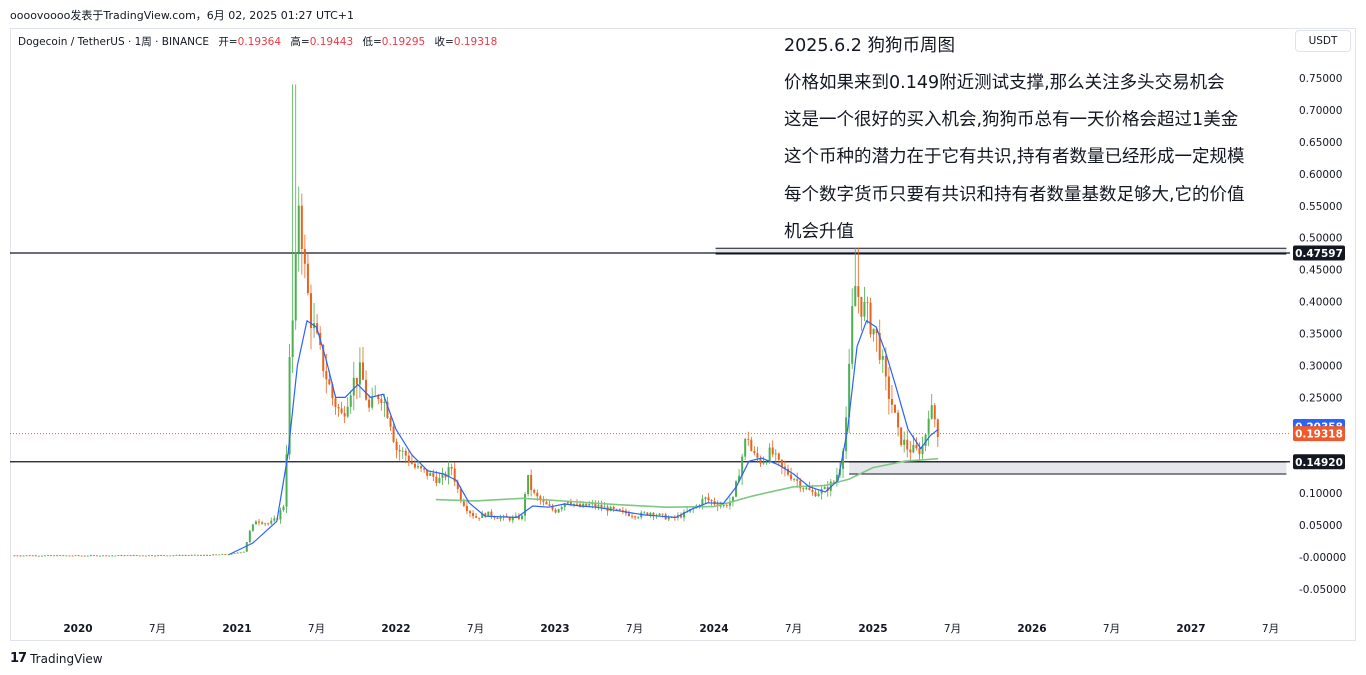 This screenshot has height=675, width=1366. What do you see at coordinates (395, 629) in the screenshot?
I see `x-tick-label-4: 2022` at bounding box center [395, 629].